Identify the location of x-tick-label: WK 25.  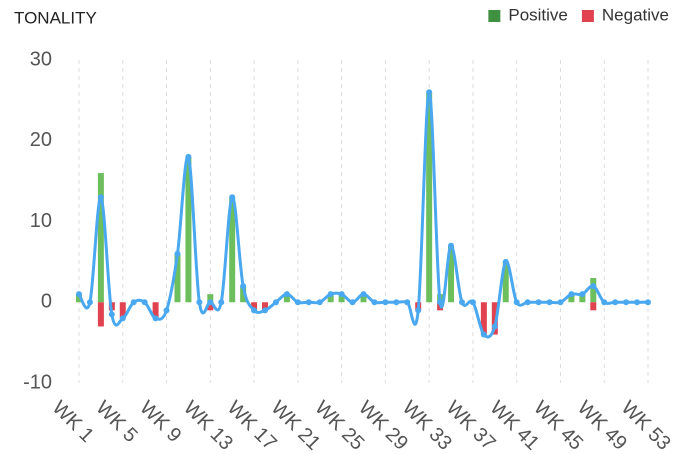
(339, 425).